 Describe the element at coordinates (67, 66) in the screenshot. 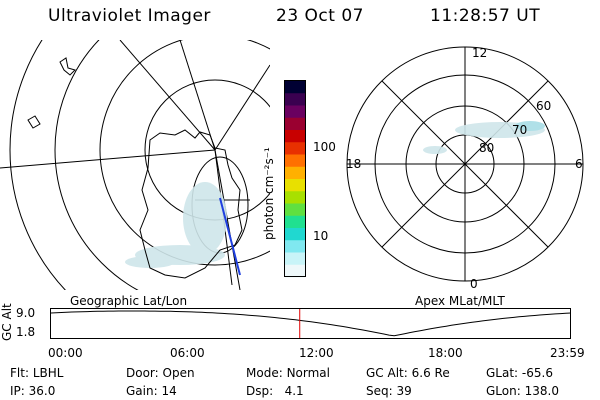

I see `island-outline` at that location.